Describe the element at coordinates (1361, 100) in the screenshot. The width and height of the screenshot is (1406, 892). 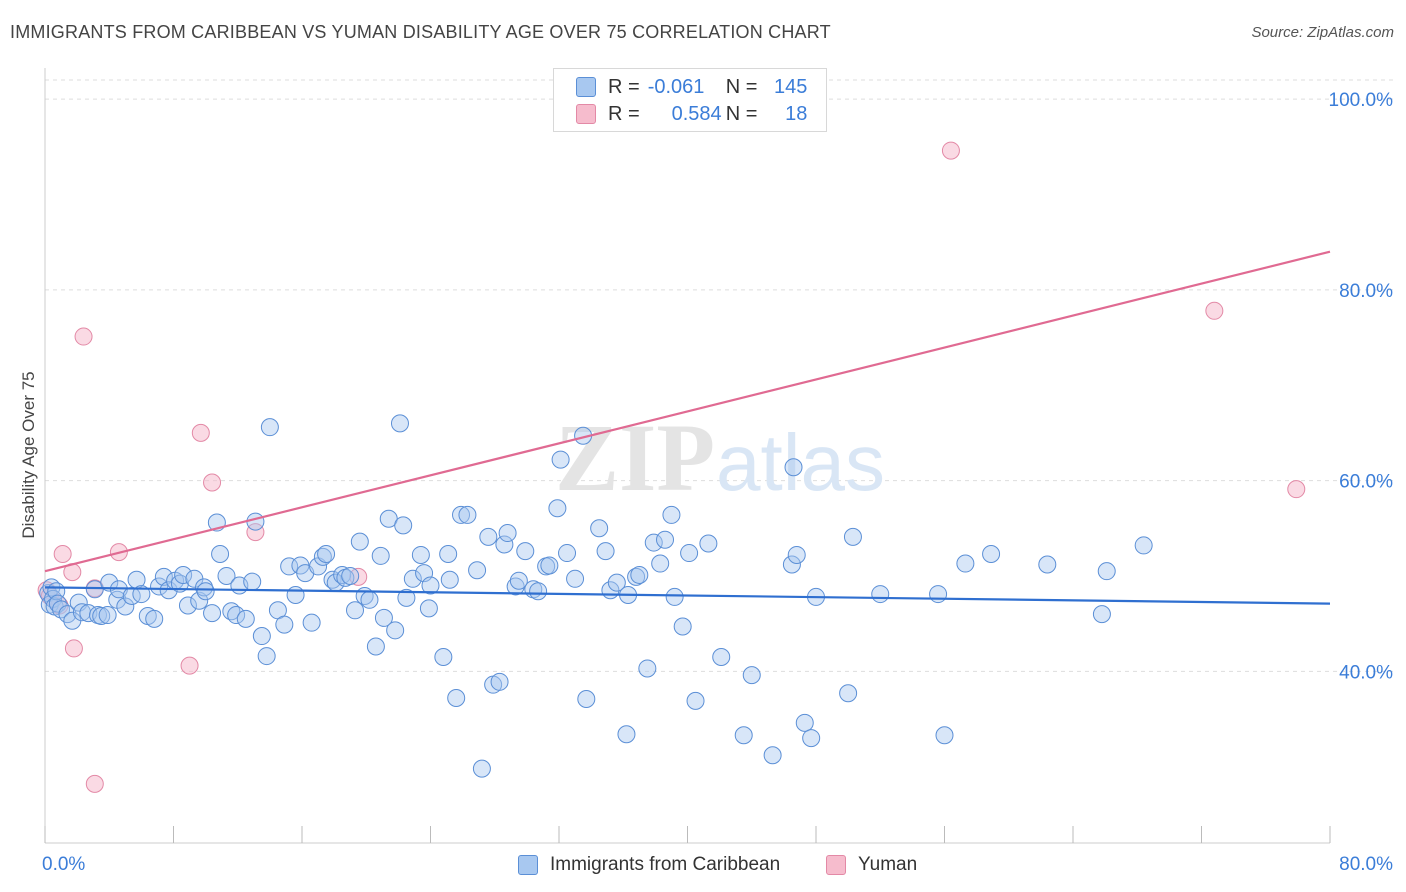
I see `y-tick-label: 100.0%` at that location.